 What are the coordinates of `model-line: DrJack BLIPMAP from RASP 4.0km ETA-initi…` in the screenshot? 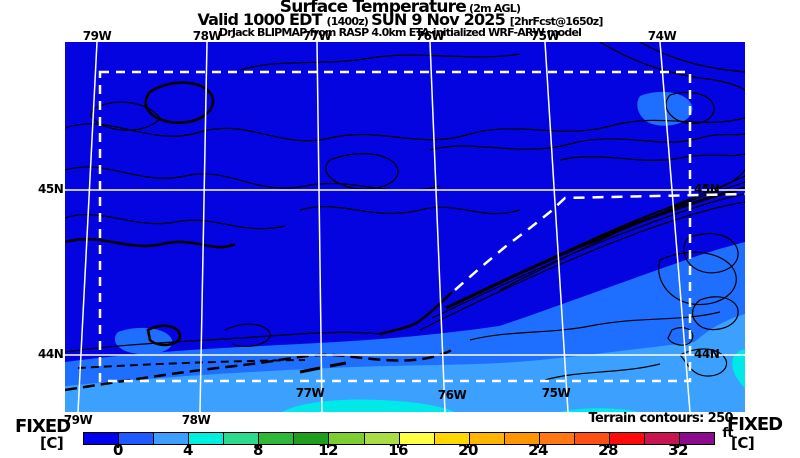 It's located at (400, 32).